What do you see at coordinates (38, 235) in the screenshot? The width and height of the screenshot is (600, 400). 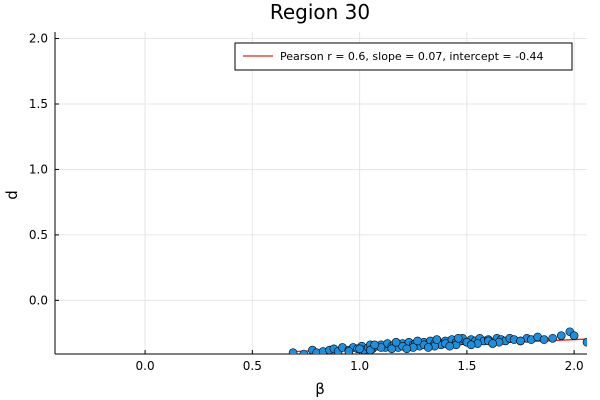 I see `y-tick-label: 0.5` at bounding box center [38, 235].